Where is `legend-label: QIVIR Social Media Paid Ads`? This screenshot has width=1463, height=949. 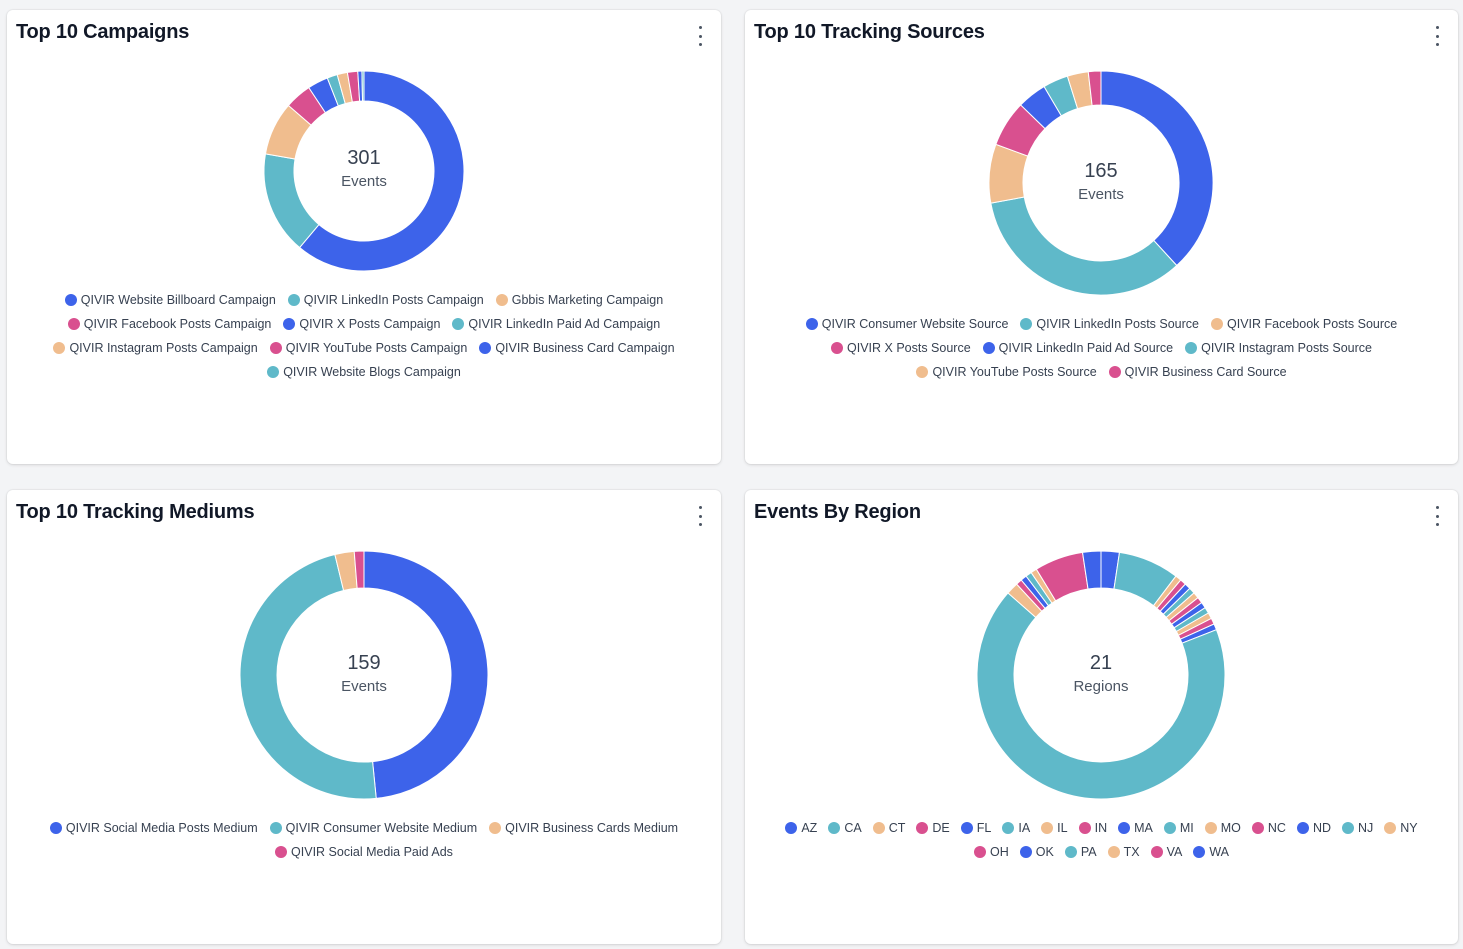
legend-label: QIVIR Social Media Paid Ads is located at coordinates (372, 852).